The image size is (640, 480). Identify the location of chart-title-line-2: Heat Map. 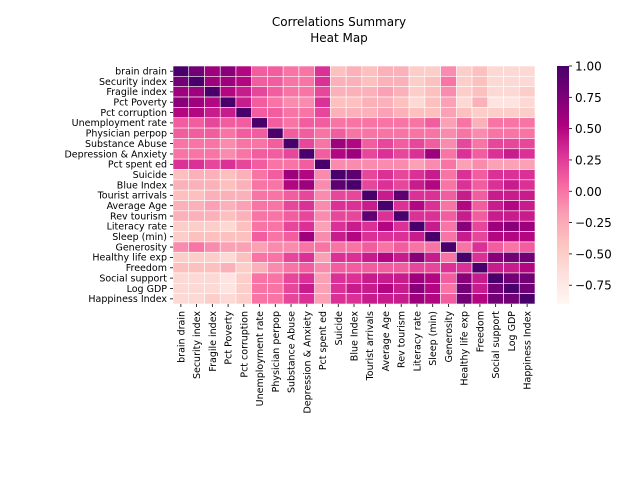
(339, 38).